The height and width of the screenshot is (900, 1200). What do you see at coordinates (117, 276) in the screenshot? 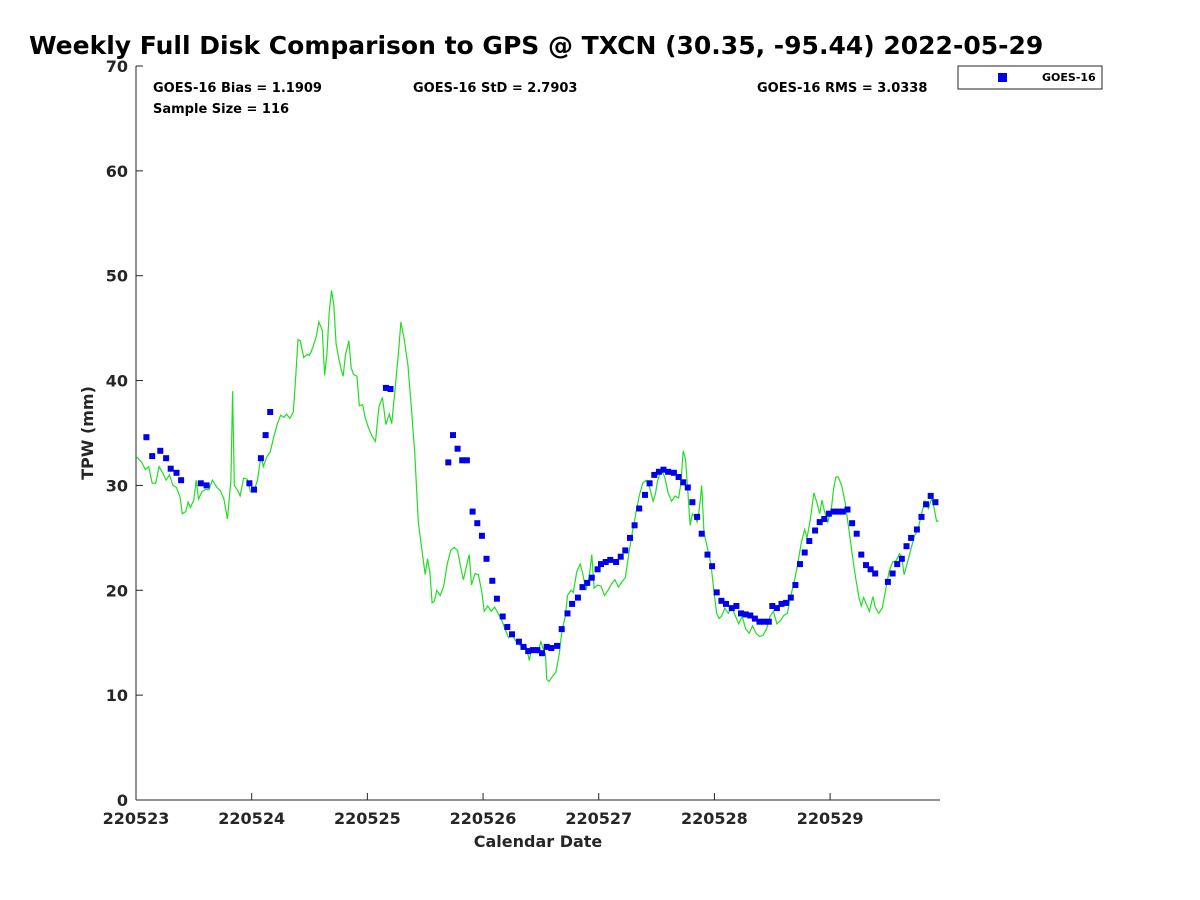
I see `y-tick-label: 50` at bounding box center [117, 276].